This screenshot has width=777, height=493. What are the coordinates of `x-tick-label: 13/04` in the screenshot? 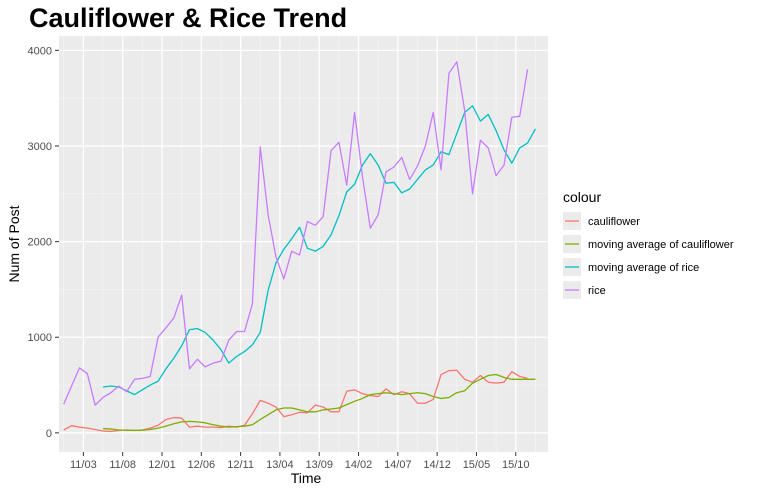 It's located at (280, 465).